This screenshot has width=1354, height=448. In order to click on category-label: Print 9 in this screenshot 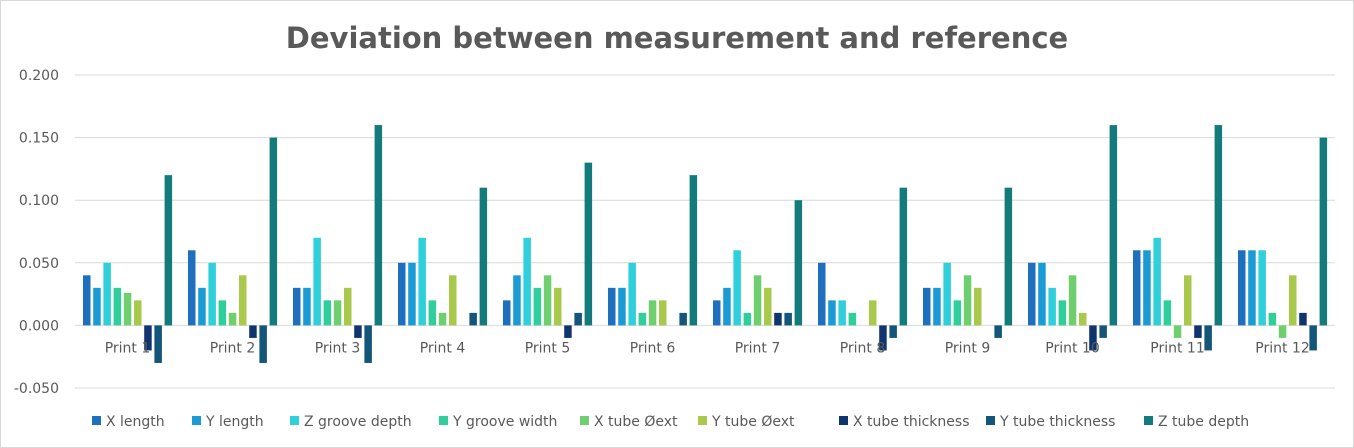, I will do `click(968, 348)`.